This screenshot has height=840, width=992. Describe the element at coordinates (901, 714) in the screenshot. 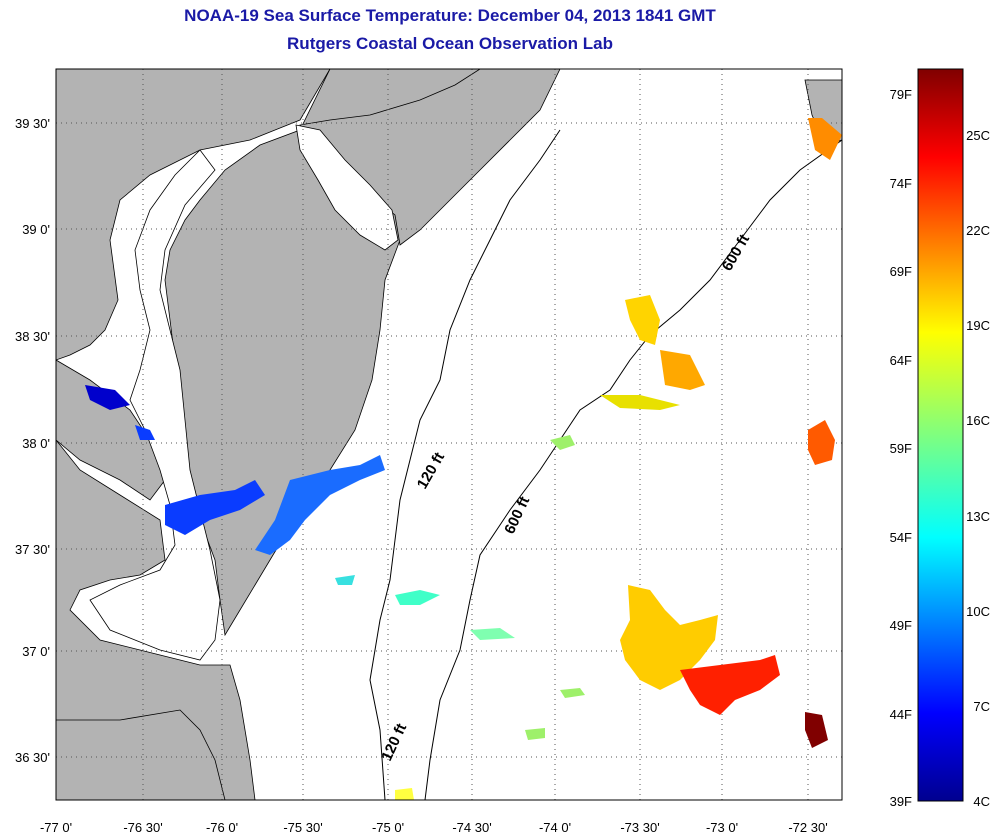

I see `colorbar-label-f: 44F` at that location.